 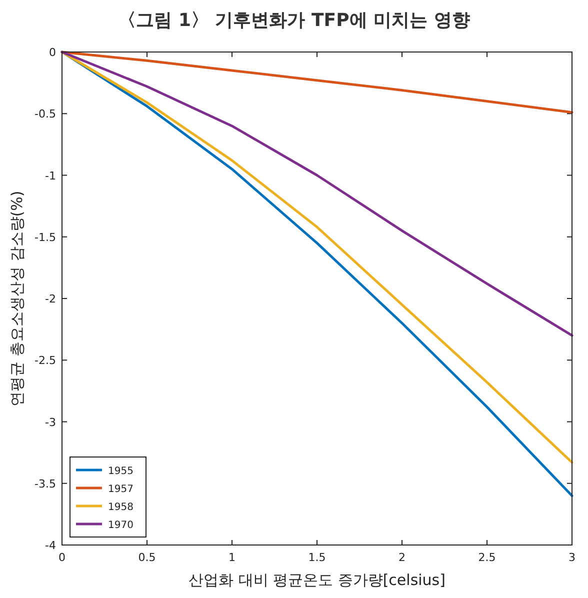 What do you see at coordinates (232, 557) in the screenshot?
I see `x-tick-label: 1` at bounding box center [232, 557].